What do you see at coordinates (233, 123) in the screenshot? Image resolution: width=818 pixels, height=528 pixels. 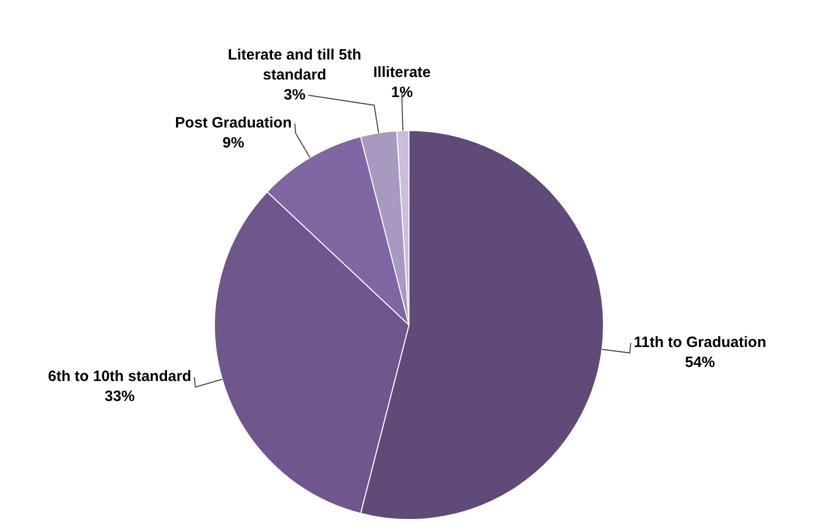 I see `slice-label: Post Graduation` at bounding box center [233, 123].